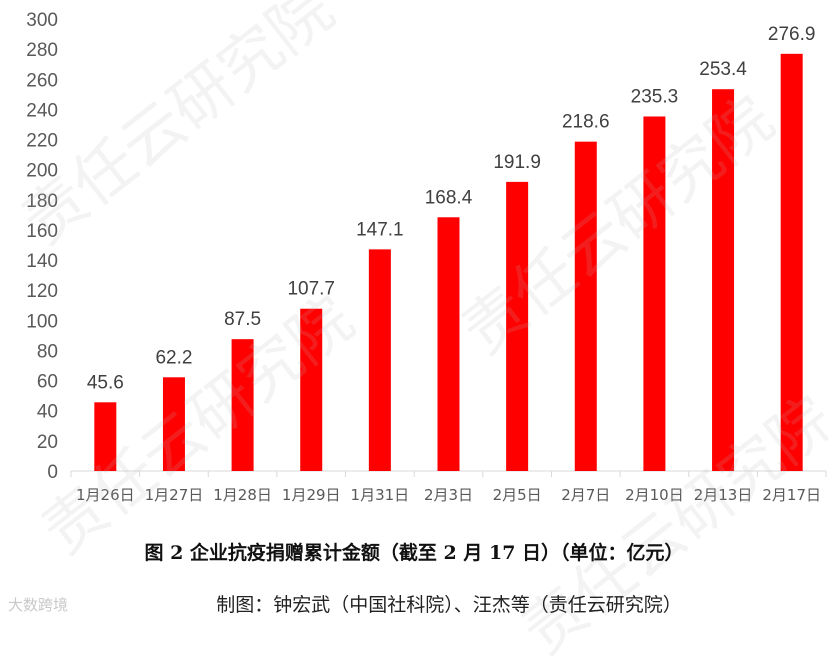 The height and width of the screenshot is (671, 828). I want to click on y-tick-label: 80, so click(47, 351).